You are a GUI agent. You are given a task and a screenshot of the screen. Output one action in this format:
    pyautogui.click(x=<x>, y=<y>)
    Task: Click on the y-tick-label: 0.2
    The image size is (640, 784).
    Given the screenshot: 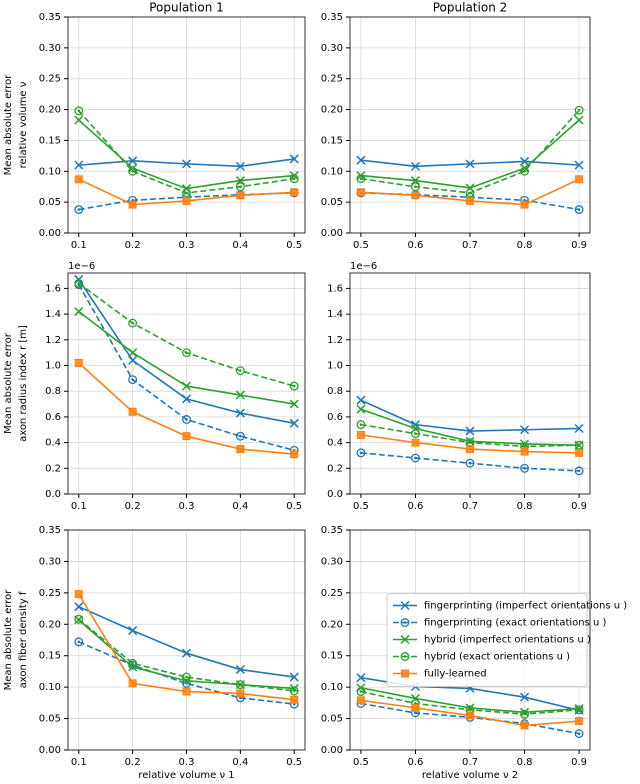 What is the action you would take?
    pyautogui.click(x=53, y=468)
    